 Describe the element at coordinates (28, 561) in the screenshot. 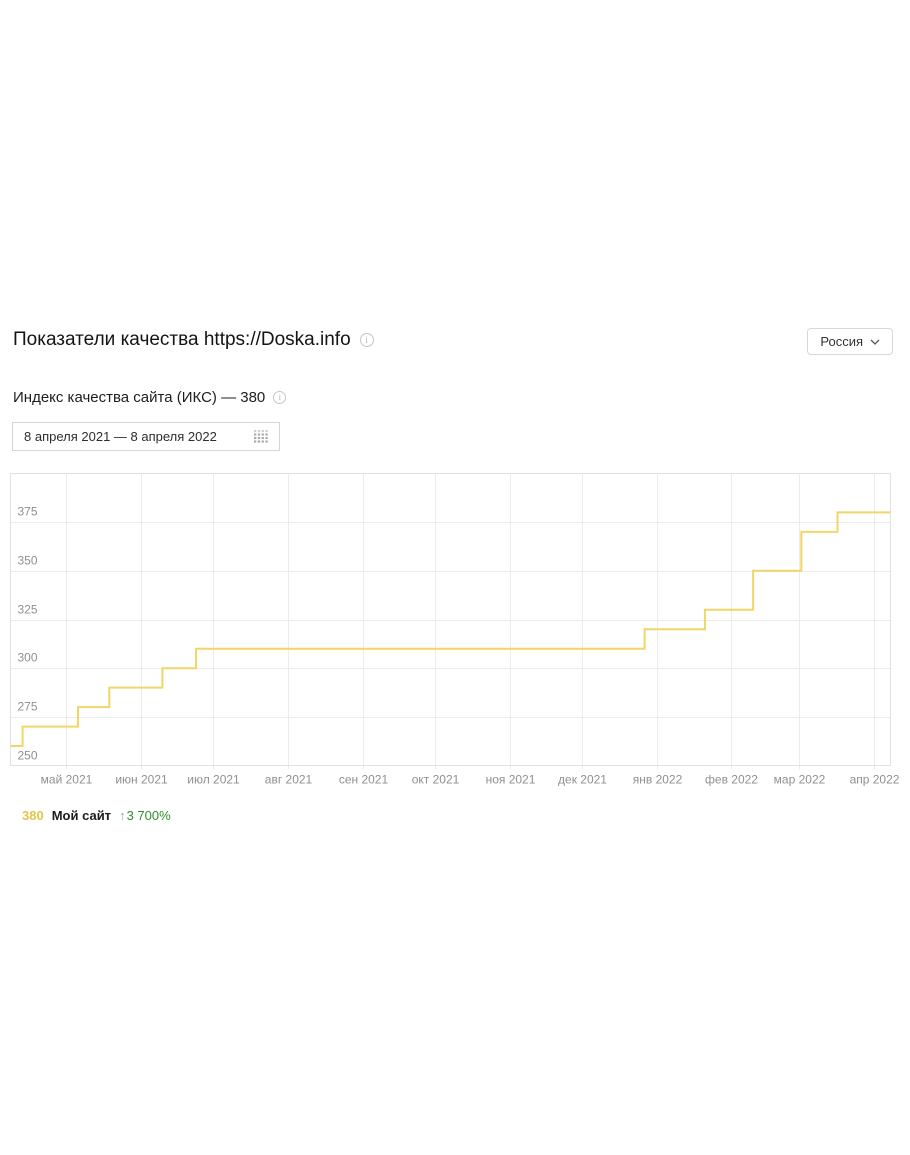

I see `svg-text: 350` at that location.